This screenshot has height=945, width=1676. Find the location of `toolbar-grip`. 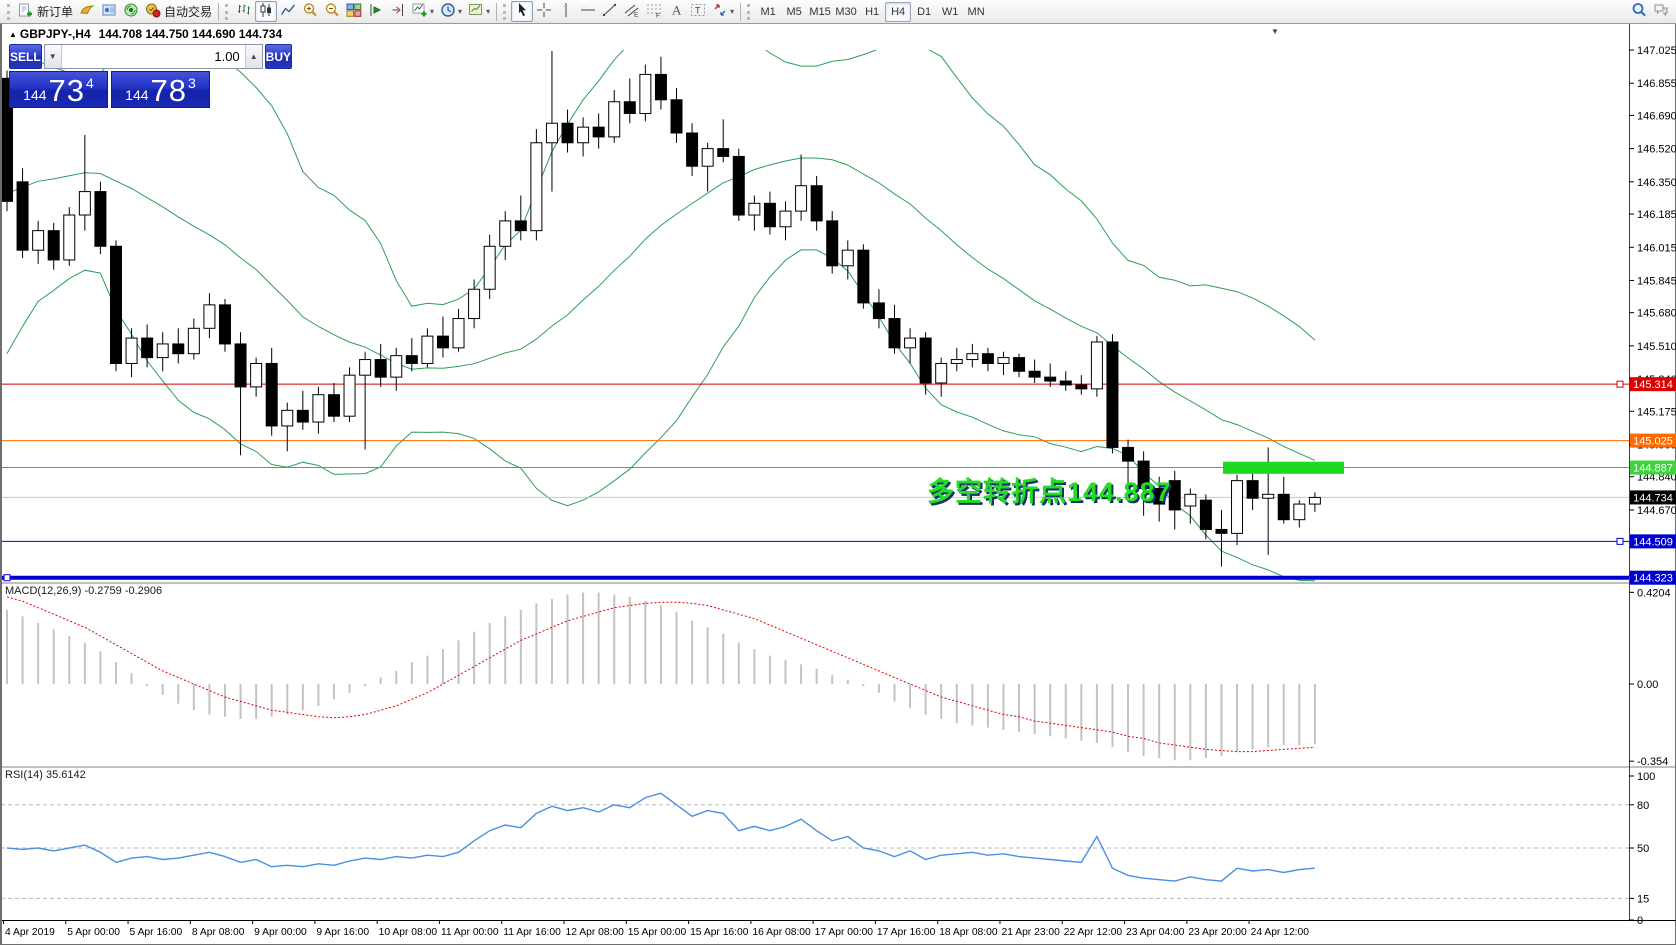

toolbar-grip is located at coordinates (227, 11).